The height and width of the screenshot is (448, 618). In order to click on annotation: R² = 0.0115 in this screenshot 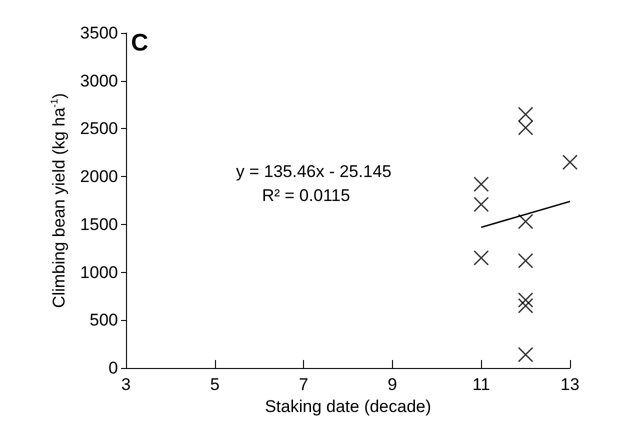, I will do `click(306, 195)`.